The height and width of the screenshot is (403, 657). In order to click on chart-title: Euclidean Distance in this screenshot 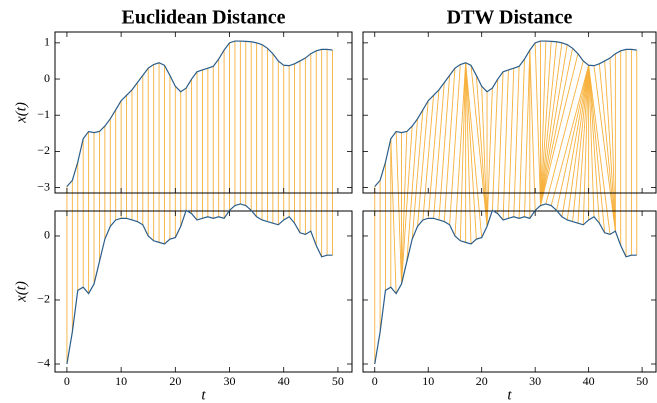, I will do `click(204, 18)`.